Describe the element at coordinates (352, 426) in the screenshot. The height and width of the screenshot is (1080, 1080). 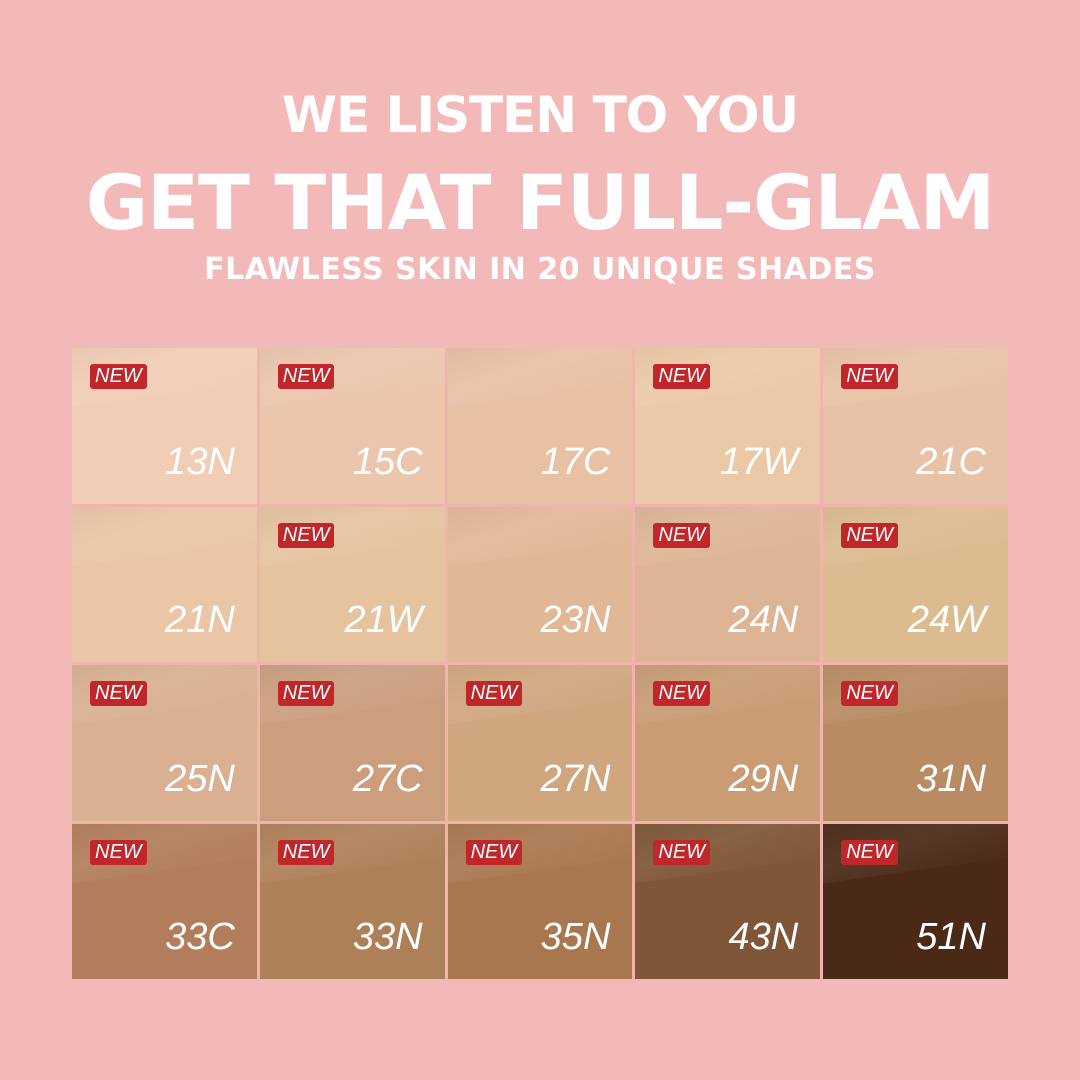
I see `shade-swatch: NEW 15C` at that location.